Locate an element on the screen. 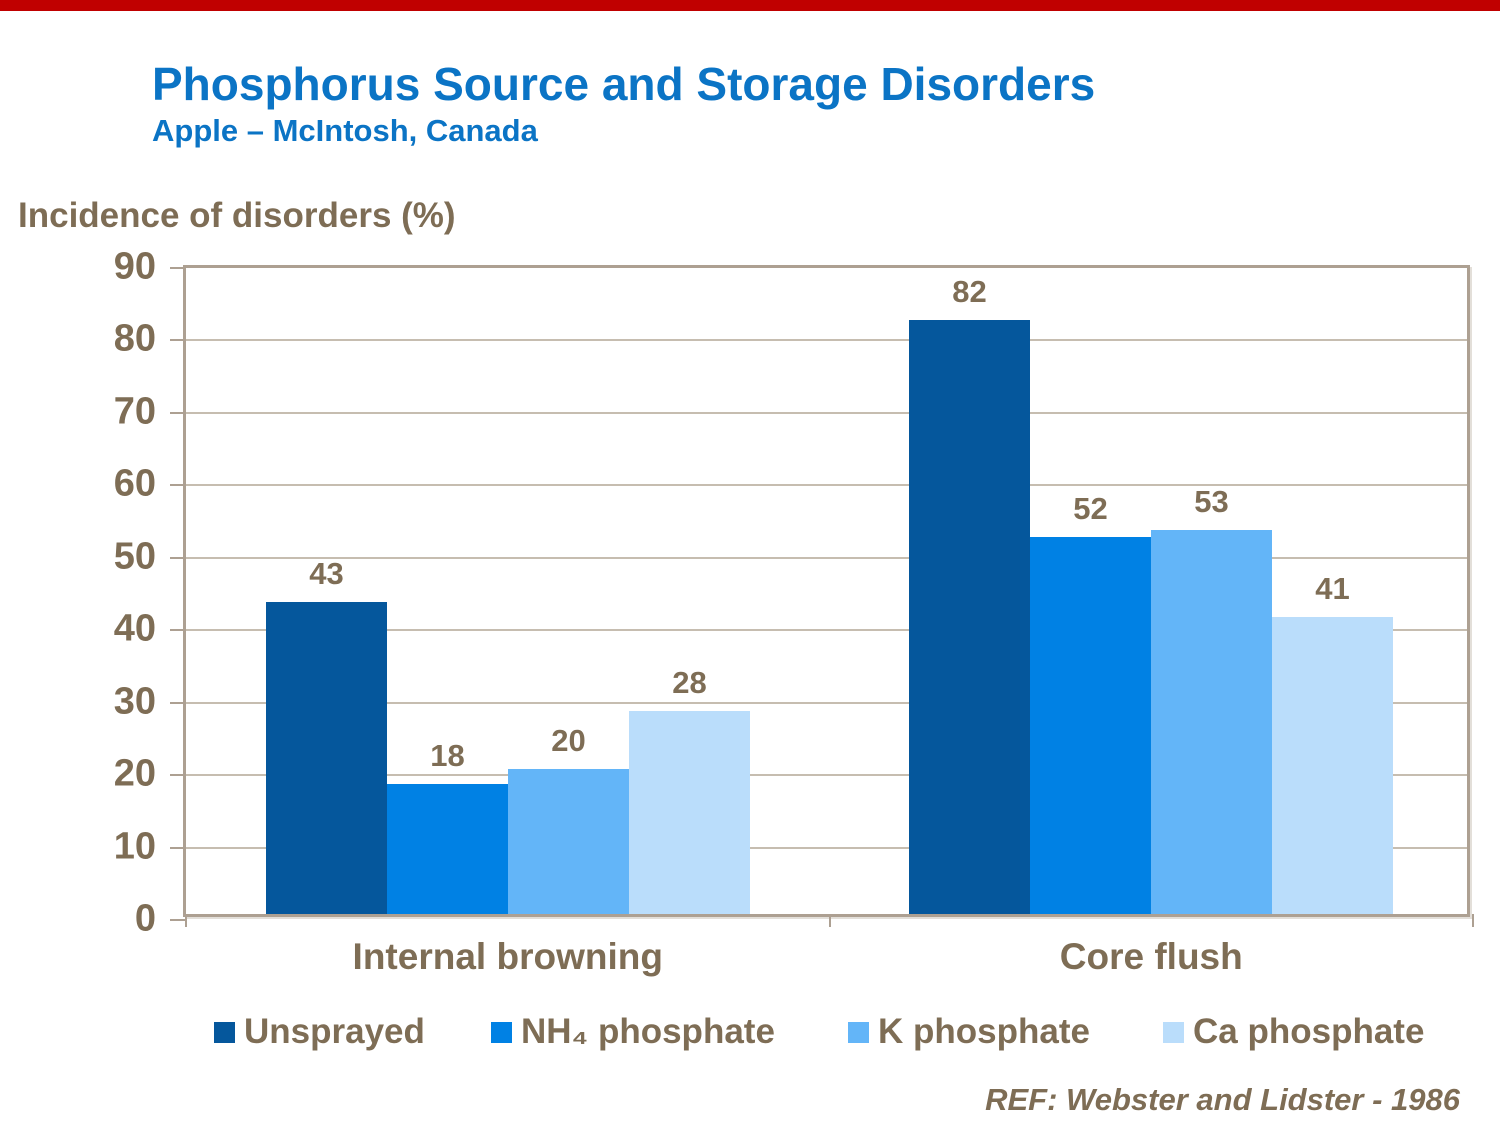  y-tick-label: 60 is located at coordinates (134, 483).